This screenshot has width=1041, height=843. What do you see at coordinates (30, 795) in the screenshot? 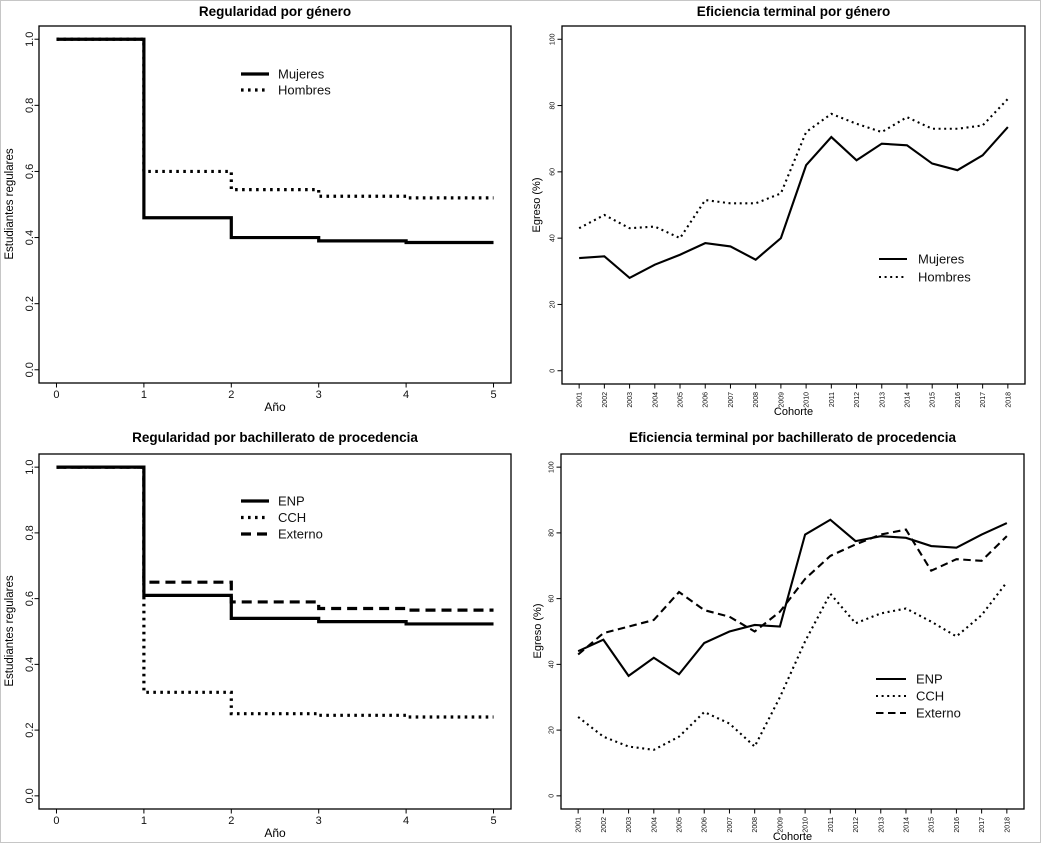
I see `y-tick-label: 0.0` at bounding box center [30, 795].